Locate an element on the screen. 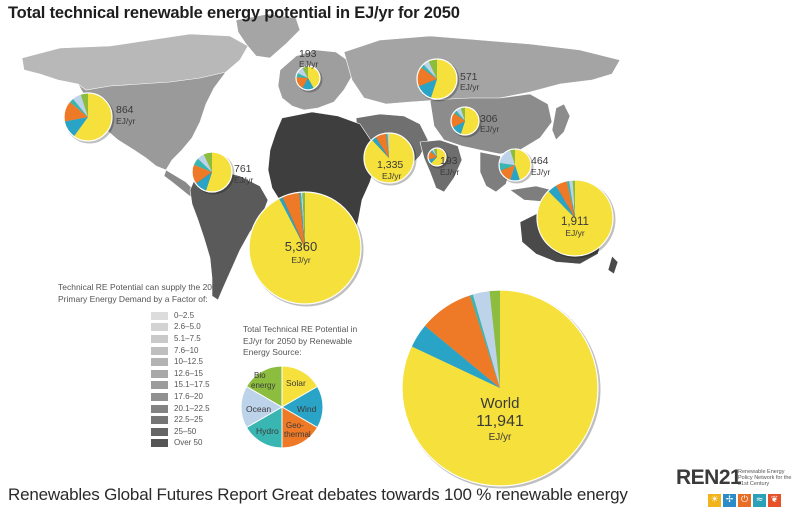 The image size is (800, 515). power-icon: ⏻ is located at coordinates (744, 500).